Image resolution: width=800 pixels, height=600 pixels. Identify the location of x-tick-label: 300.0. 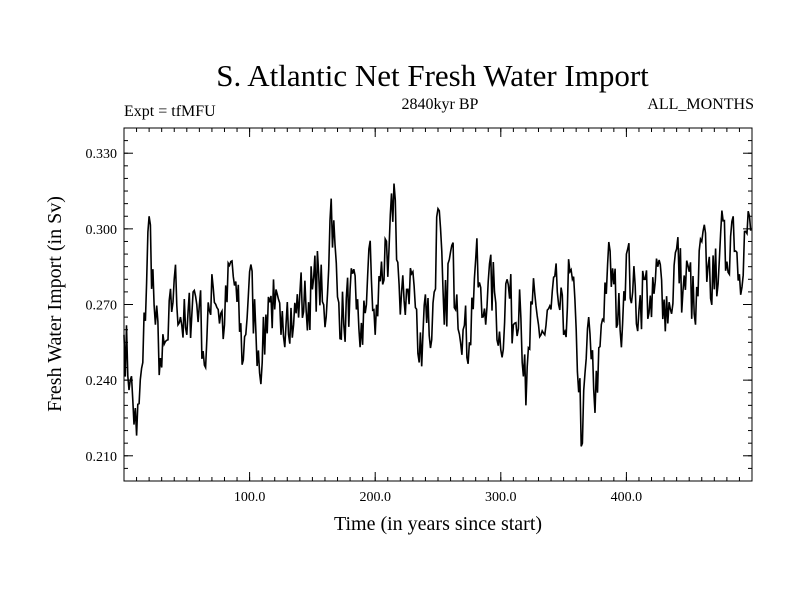
(501, 497).